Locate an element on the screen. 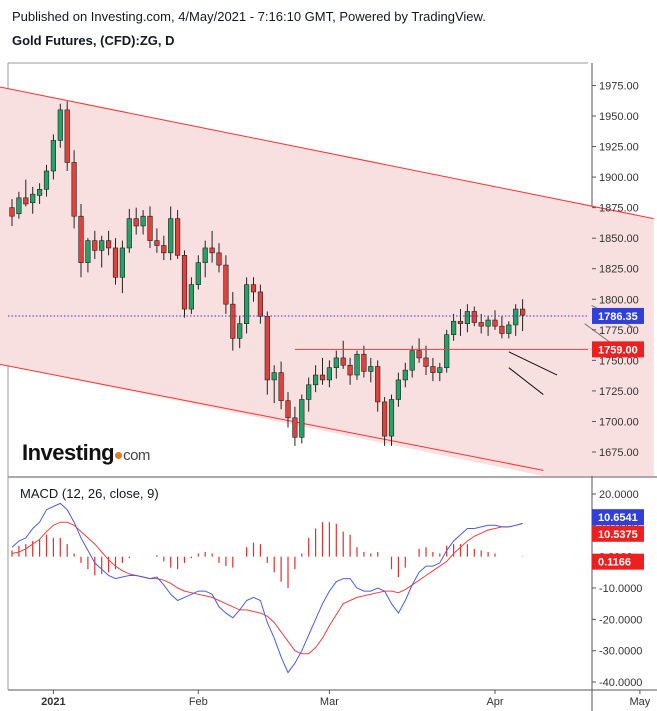 The height and width of the screenshot is (711, 657). histogram-value-label-text: 0.1166 is located at coordinates (614, 563).